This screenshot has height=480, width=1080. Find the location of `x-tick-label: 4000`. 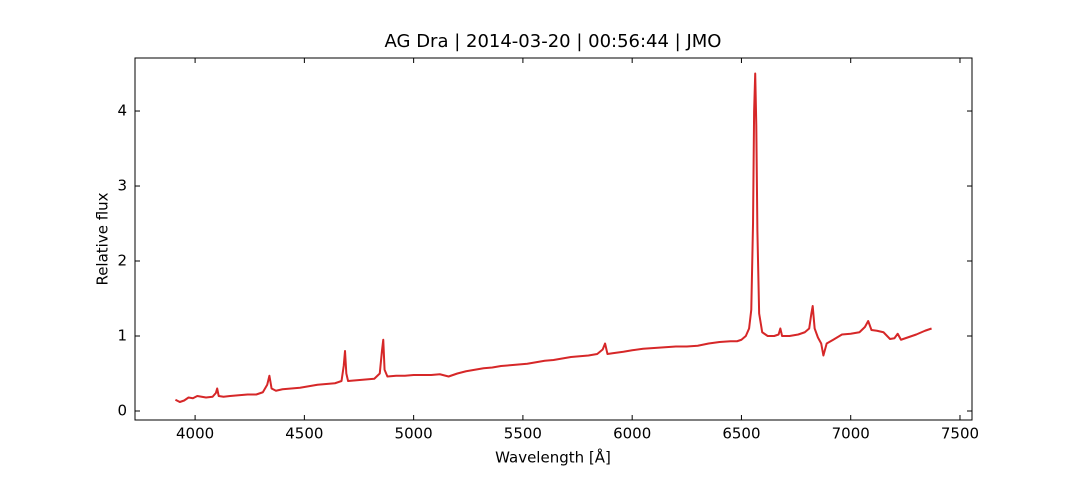

x-tick-label: 4000 is located at coordinates (195, 434).